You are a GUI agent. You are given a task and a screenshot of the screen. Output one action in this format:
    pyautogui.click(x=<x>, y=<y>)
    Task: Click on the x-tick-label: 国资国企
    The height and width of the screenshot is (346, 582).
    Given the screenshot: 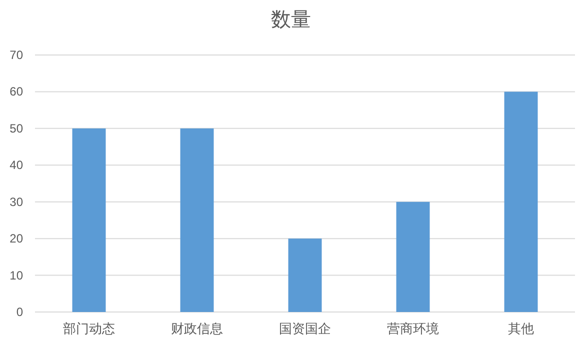 What is the action you would take?
    pyautogui.click(x=305, y=328)
    